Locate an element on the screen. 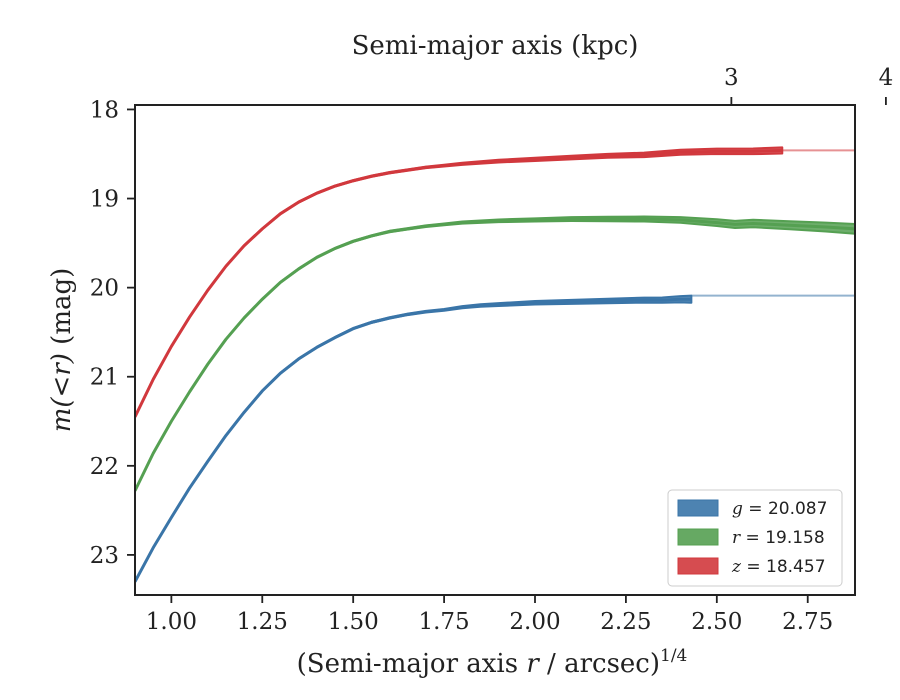 The width and height of the screenshot is (900, 700). x-axis-label-main: (Semi-major axis is located at coordinates (412, 664).